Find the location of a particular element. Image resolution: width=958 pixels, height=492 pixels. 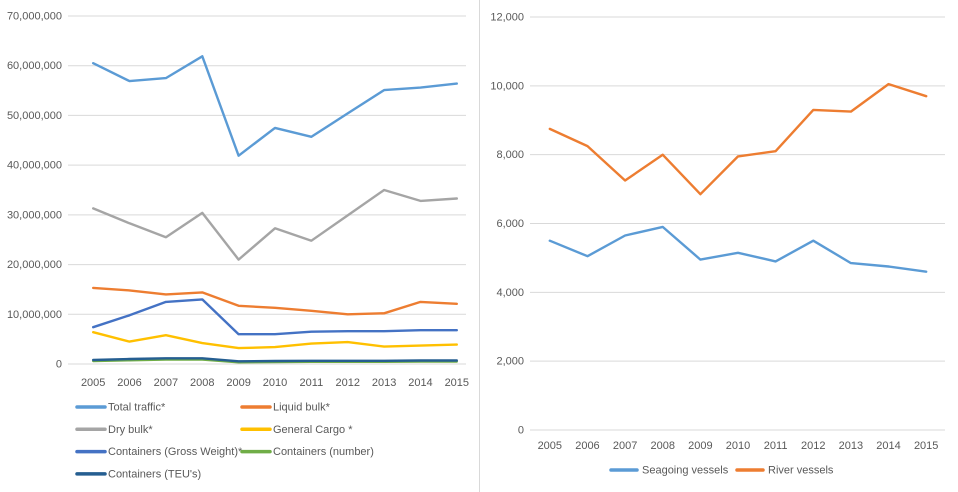

y-tick-label: 60,000,000 is located at coordinates (34, 66).